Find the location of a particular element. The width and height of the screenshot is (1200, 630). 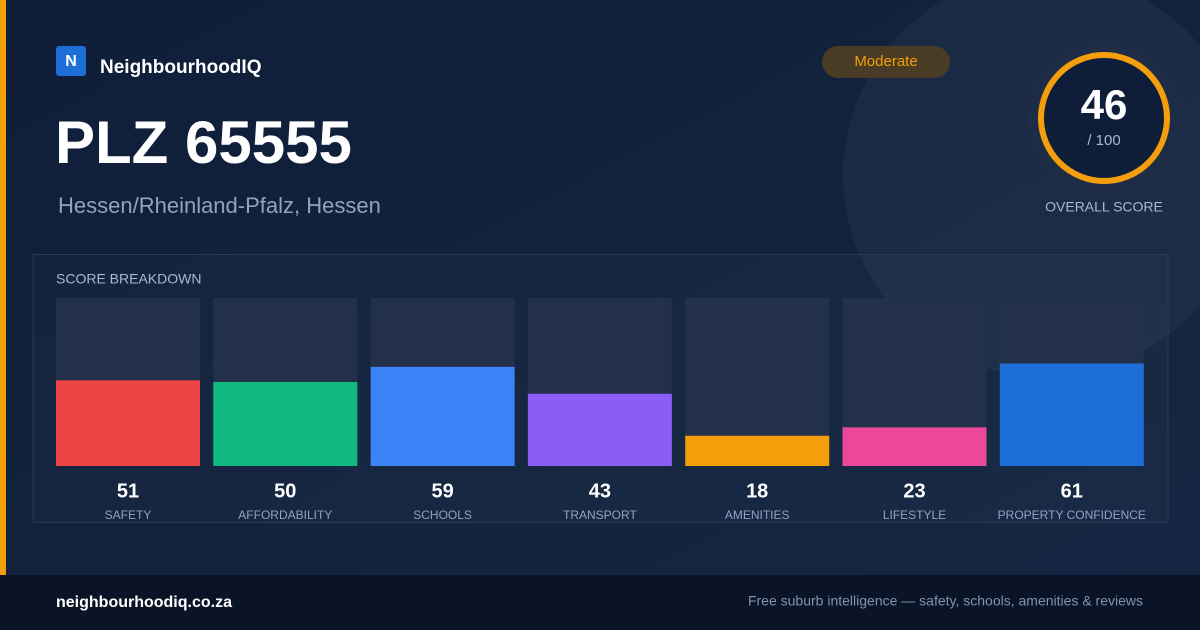

title: PLZ 65555 is located at coordinates (203, 142).